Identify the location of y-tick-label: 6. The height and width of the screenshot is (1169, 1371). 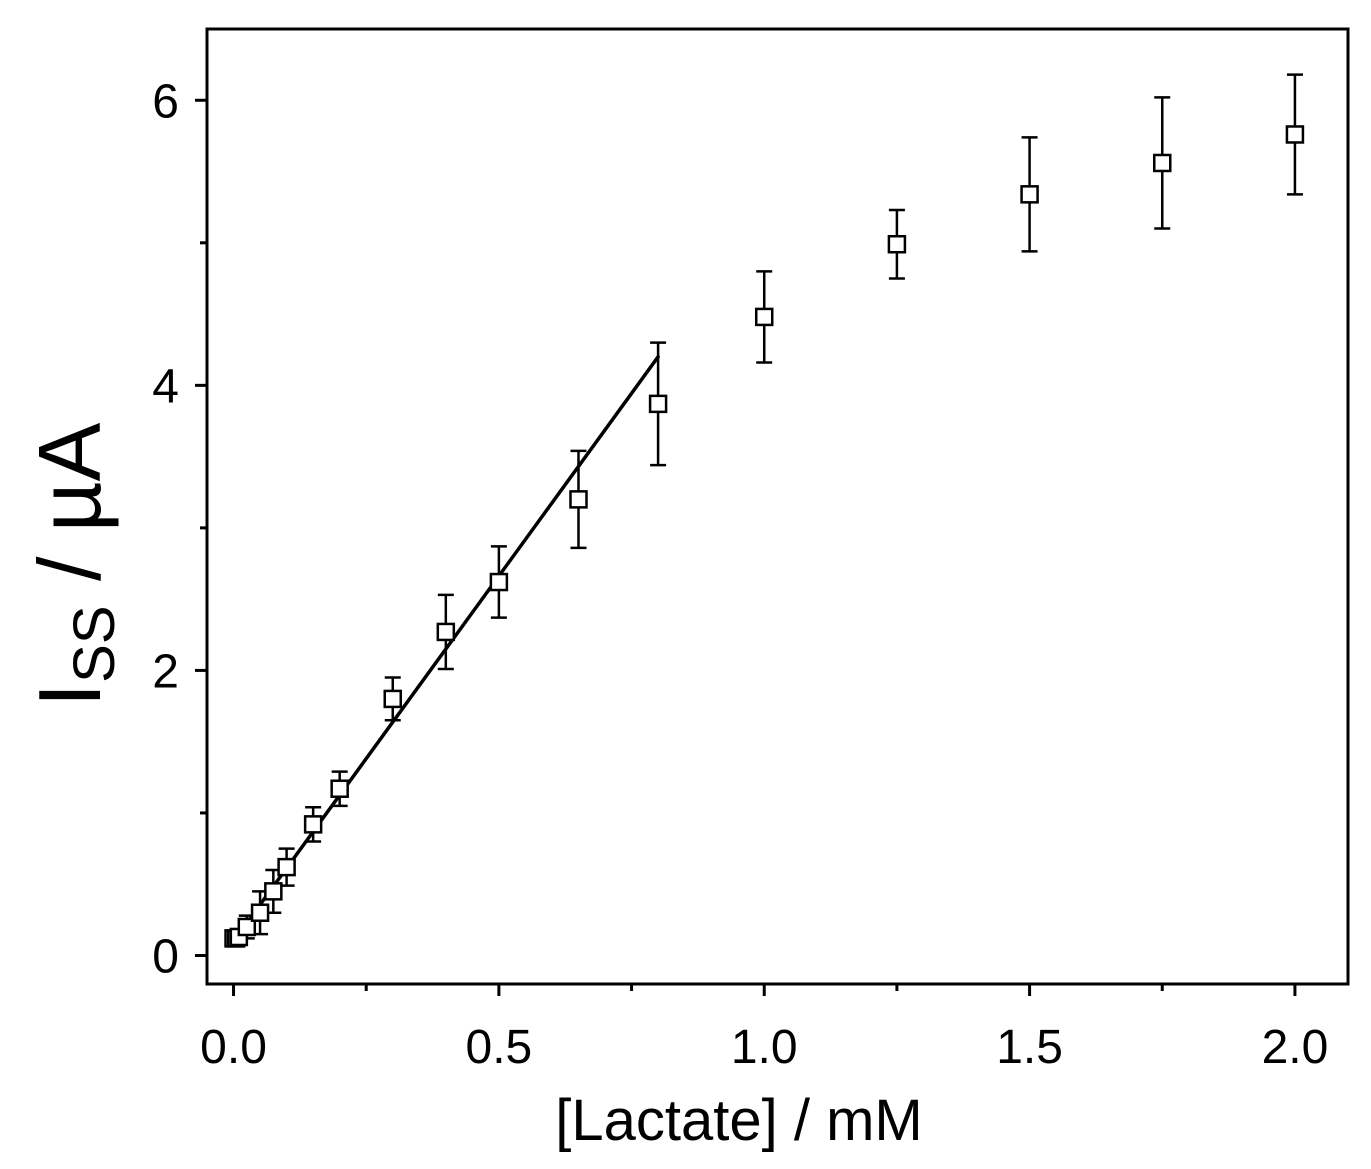
(165, 101).